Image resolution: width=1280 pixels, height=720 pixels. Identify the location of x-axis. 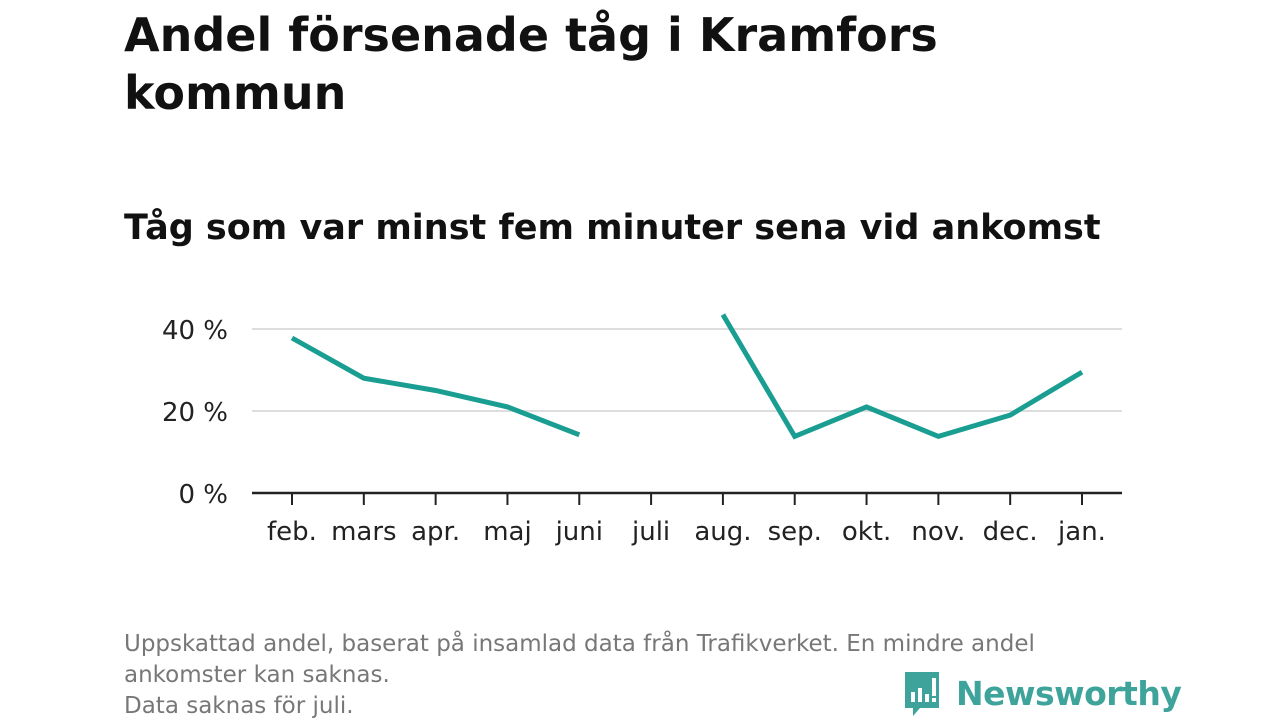
(687, 498).